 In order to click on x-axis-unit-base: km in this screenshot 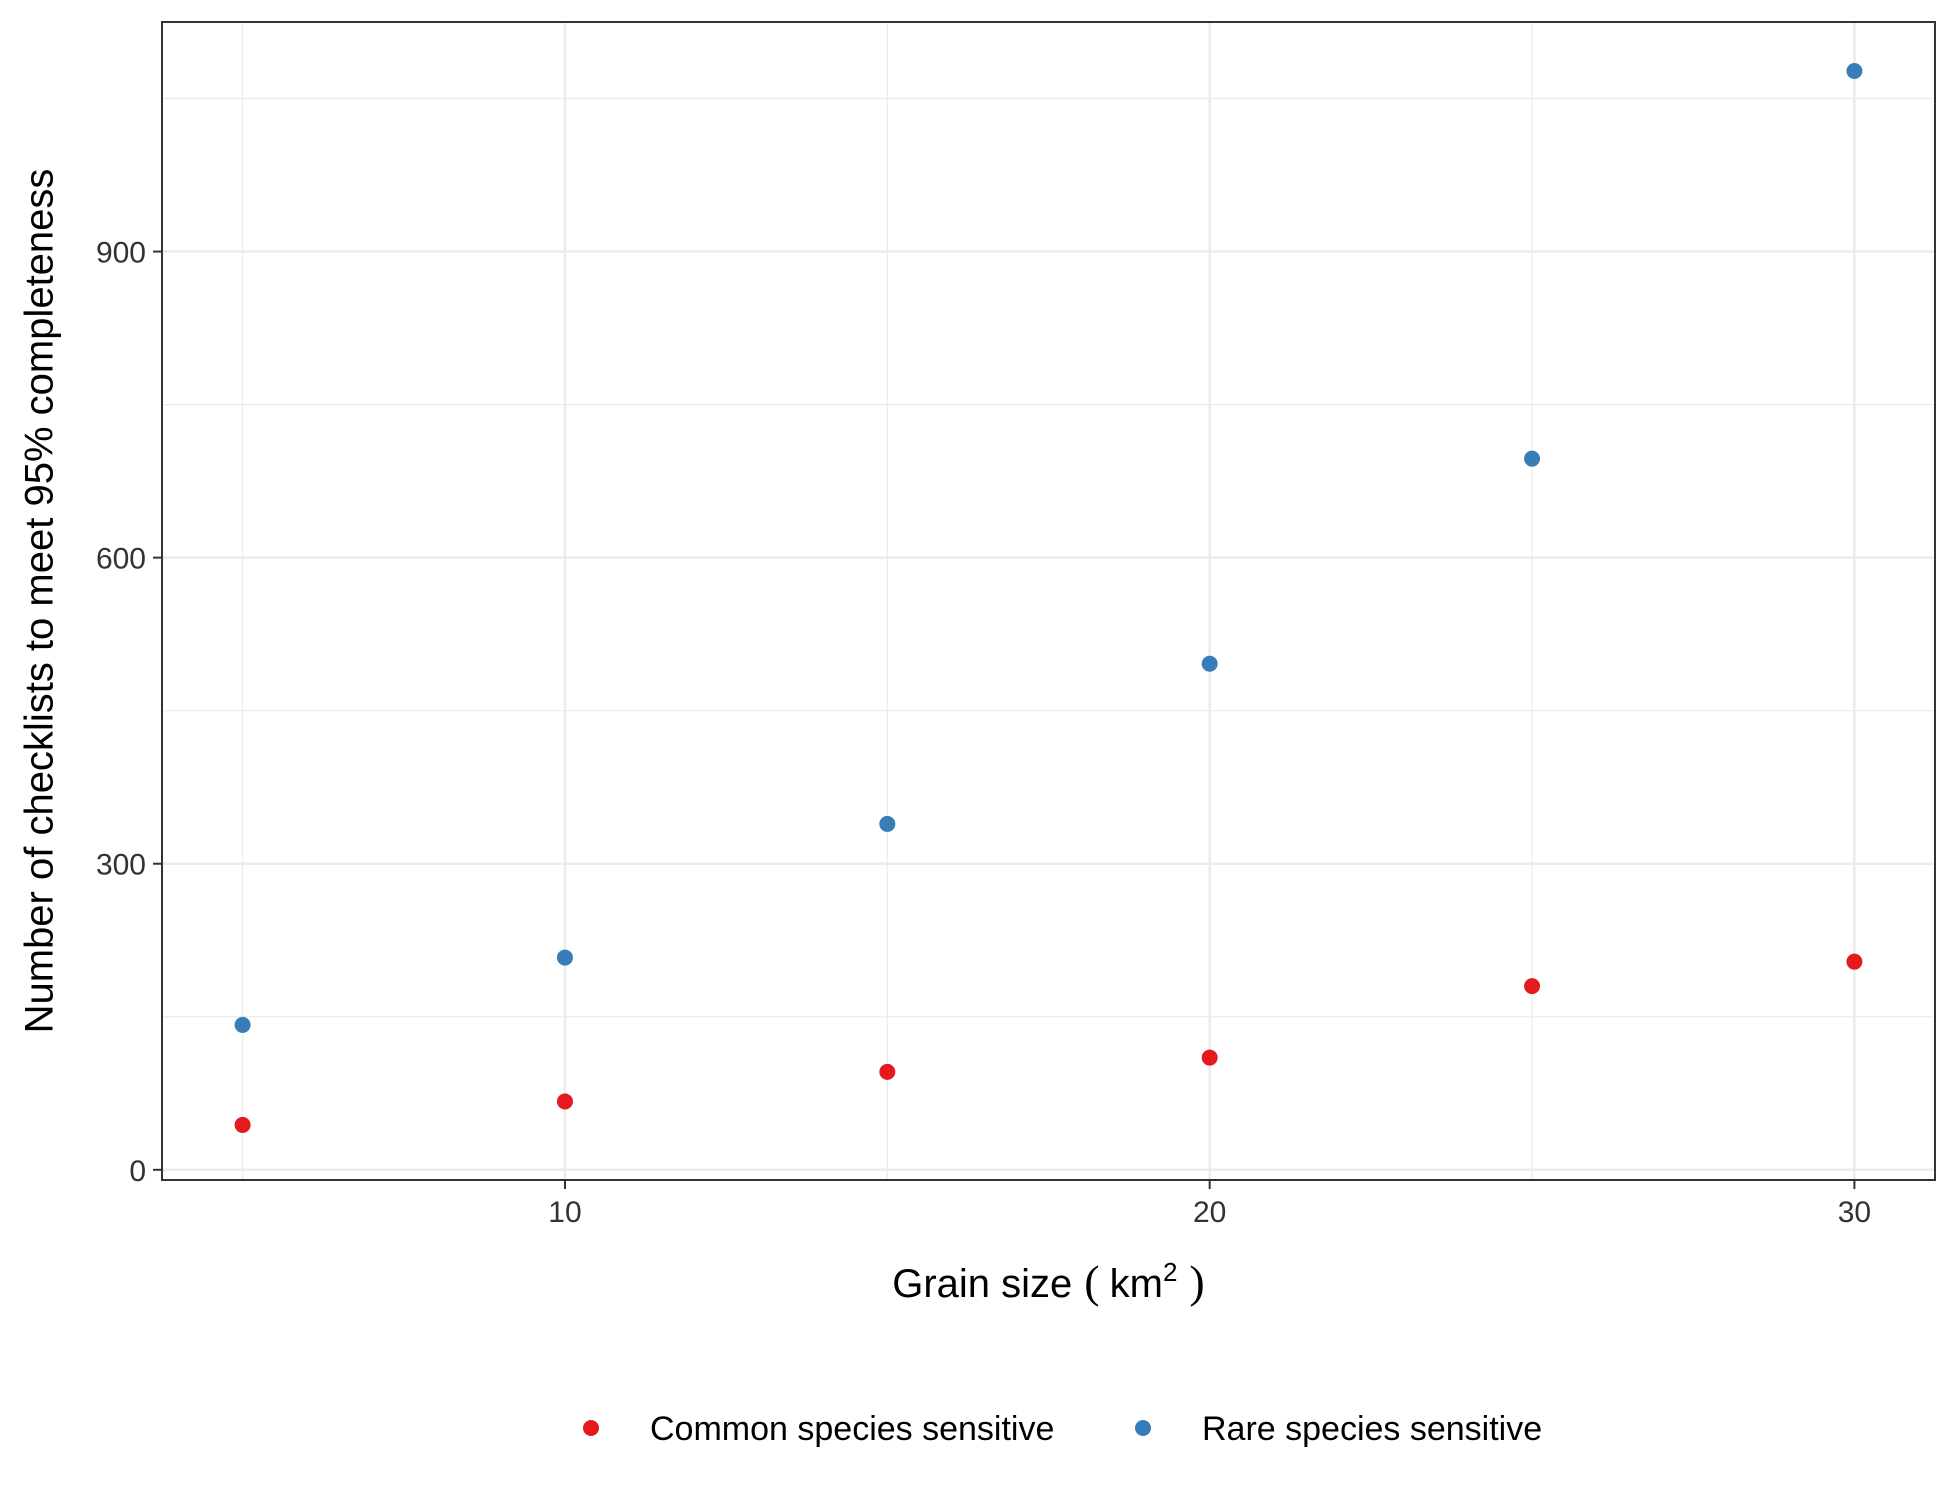, I will do `click(1136, 1284)`.